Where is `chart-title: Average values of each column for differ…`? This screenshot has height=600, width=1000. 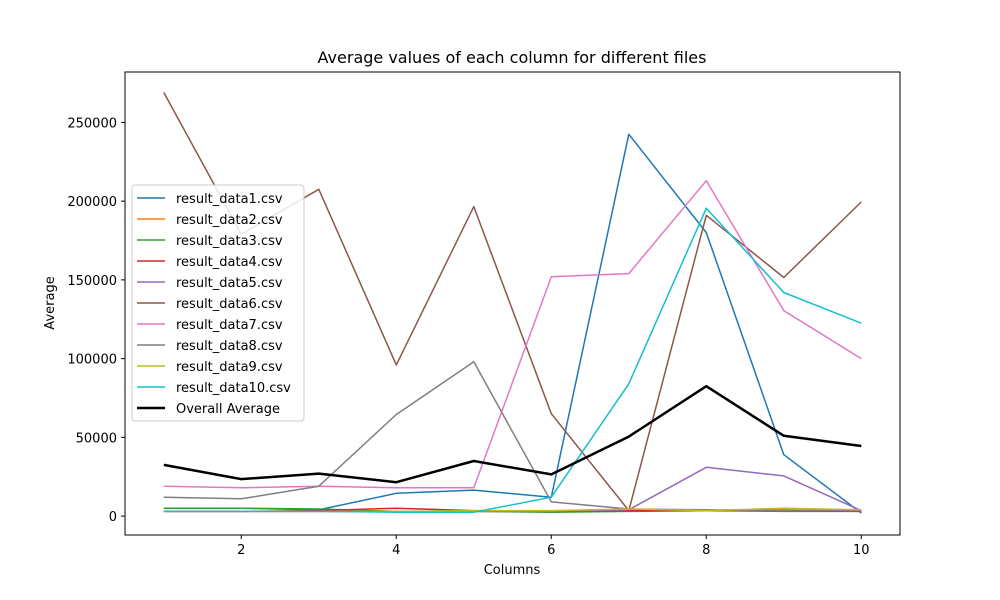 chart-title: Average values of each column for differ… is located at coordinates (512, 57).